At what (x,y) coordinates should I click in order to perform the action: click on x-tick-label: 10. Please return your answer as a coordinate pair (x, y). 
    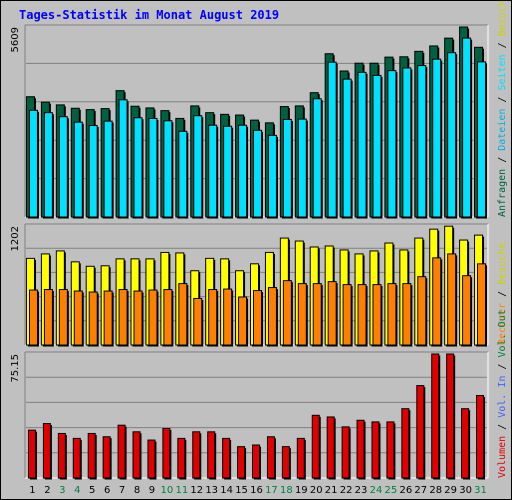
    Looking at the image, I should click on (167, 490).